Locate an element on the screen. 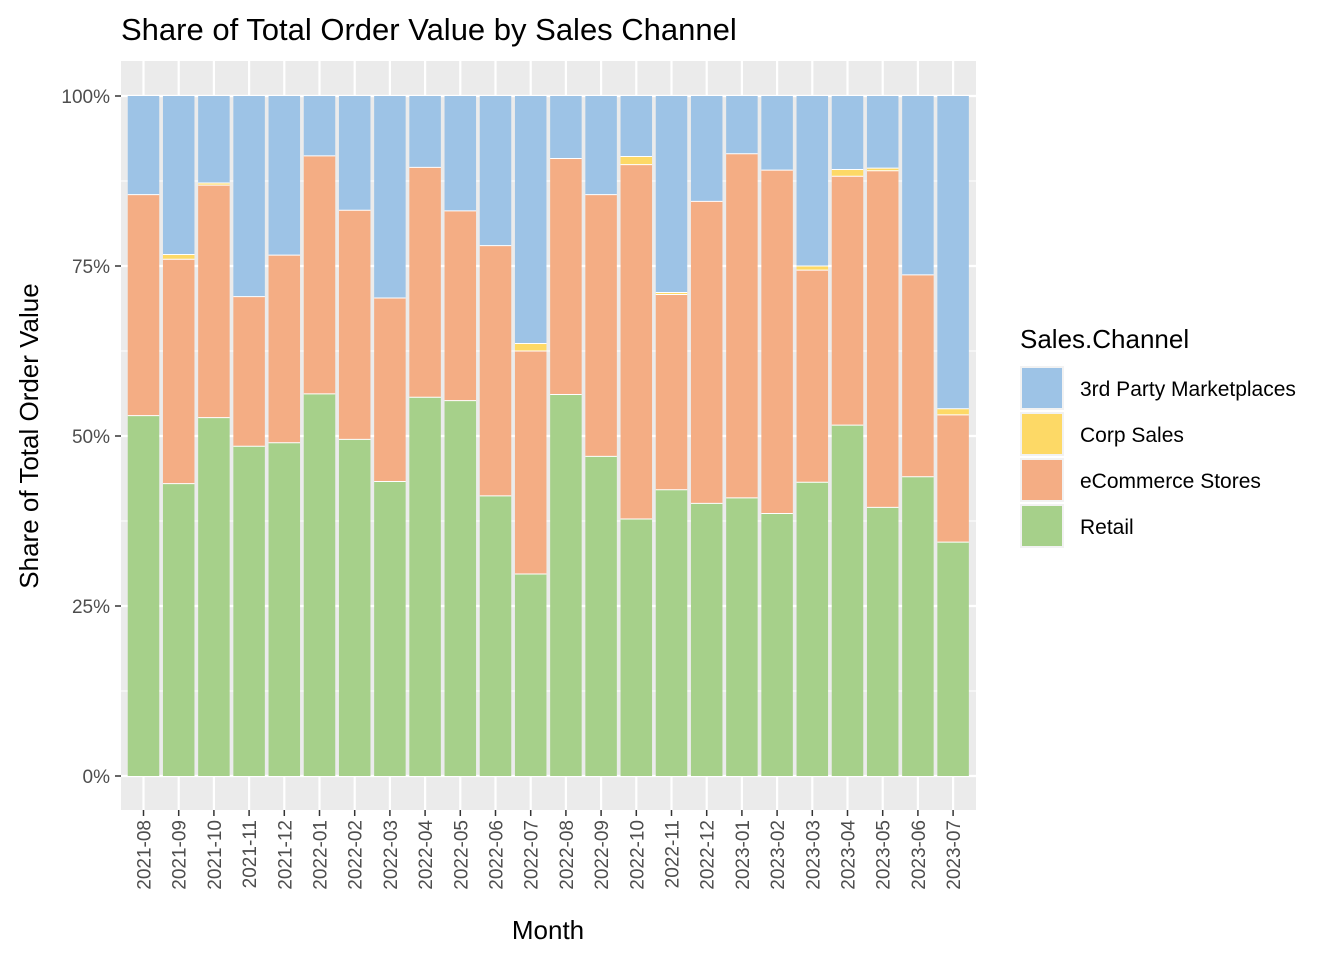 The image size is (1344, 960). legend-label: Retail is located at coordinates (1107, 527).